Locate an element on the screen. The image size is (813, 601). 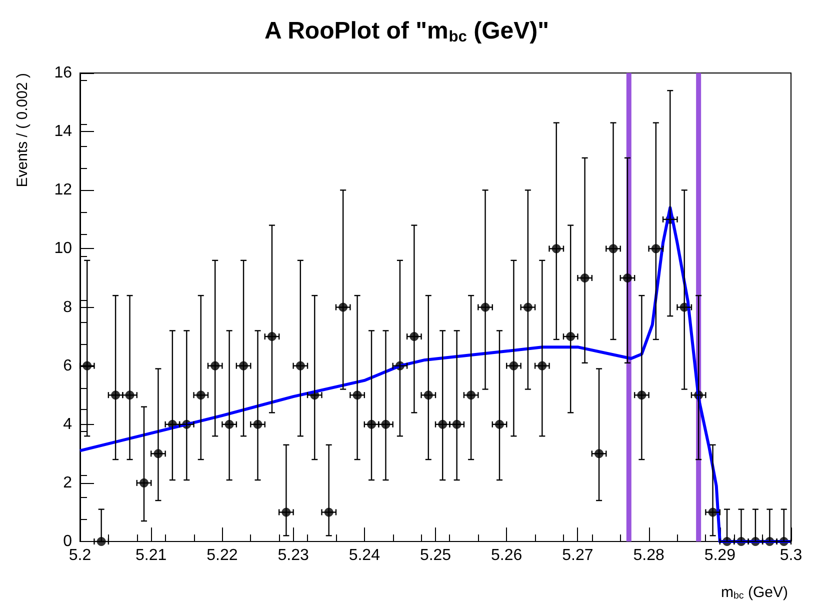
y-tick-label: 2 is located at coordinates (67, 483).